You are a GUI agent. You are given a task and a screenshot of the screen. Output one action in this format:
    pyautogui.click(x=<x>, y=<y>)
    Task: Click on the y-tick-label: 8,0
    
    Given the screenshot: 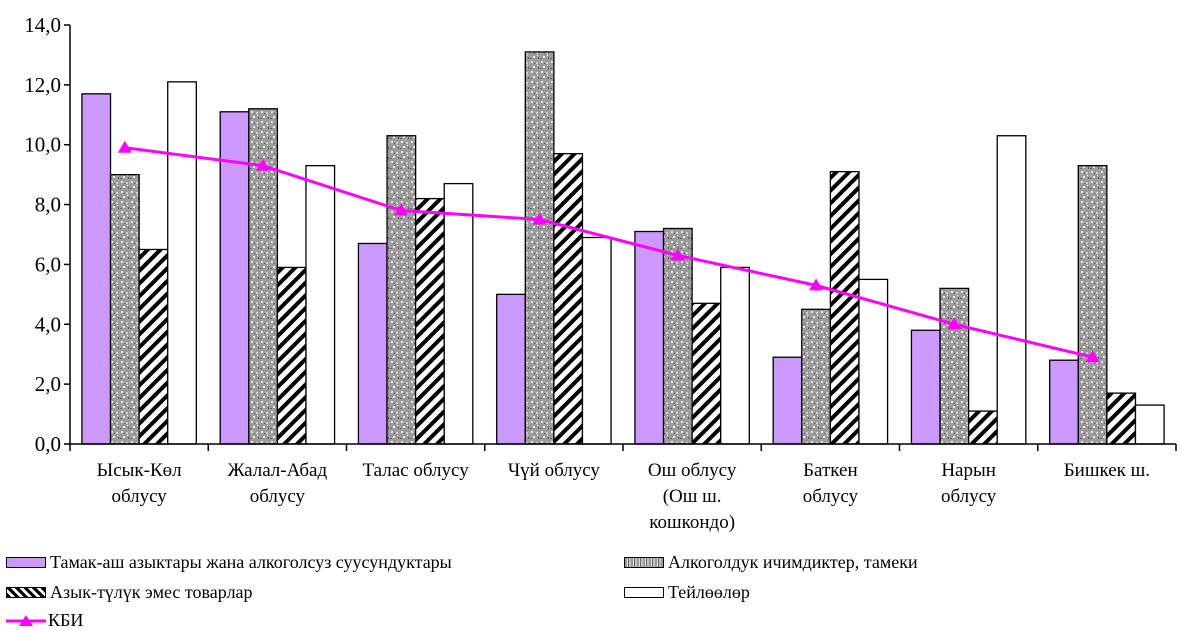 What is the action you would take?
    pyautogui.click(x=48, y=205)
    